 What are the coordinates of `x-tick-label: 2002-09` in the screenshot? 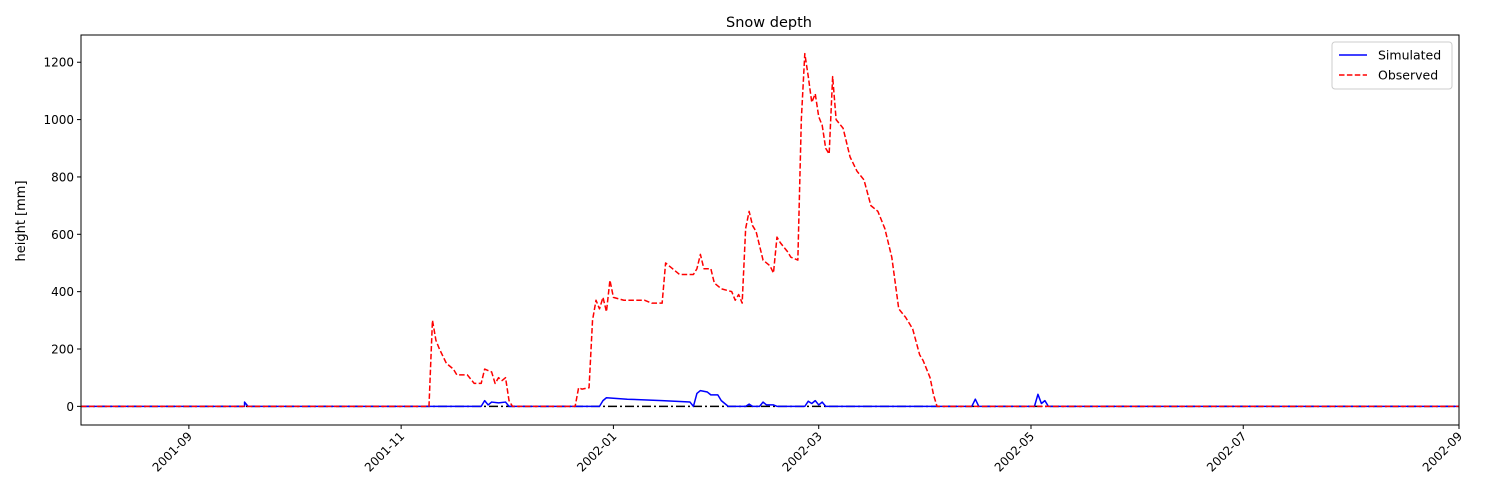 It's located at (1442, 451).